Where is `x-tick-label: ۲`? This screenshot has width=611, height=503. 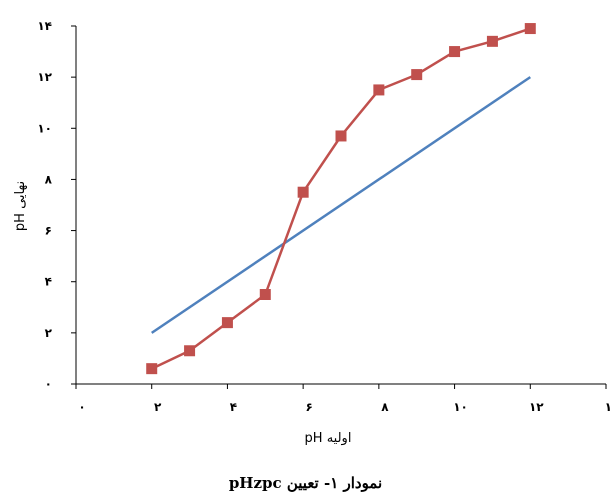
x-tick-label: ۲ is located at coordinates (158, 407).